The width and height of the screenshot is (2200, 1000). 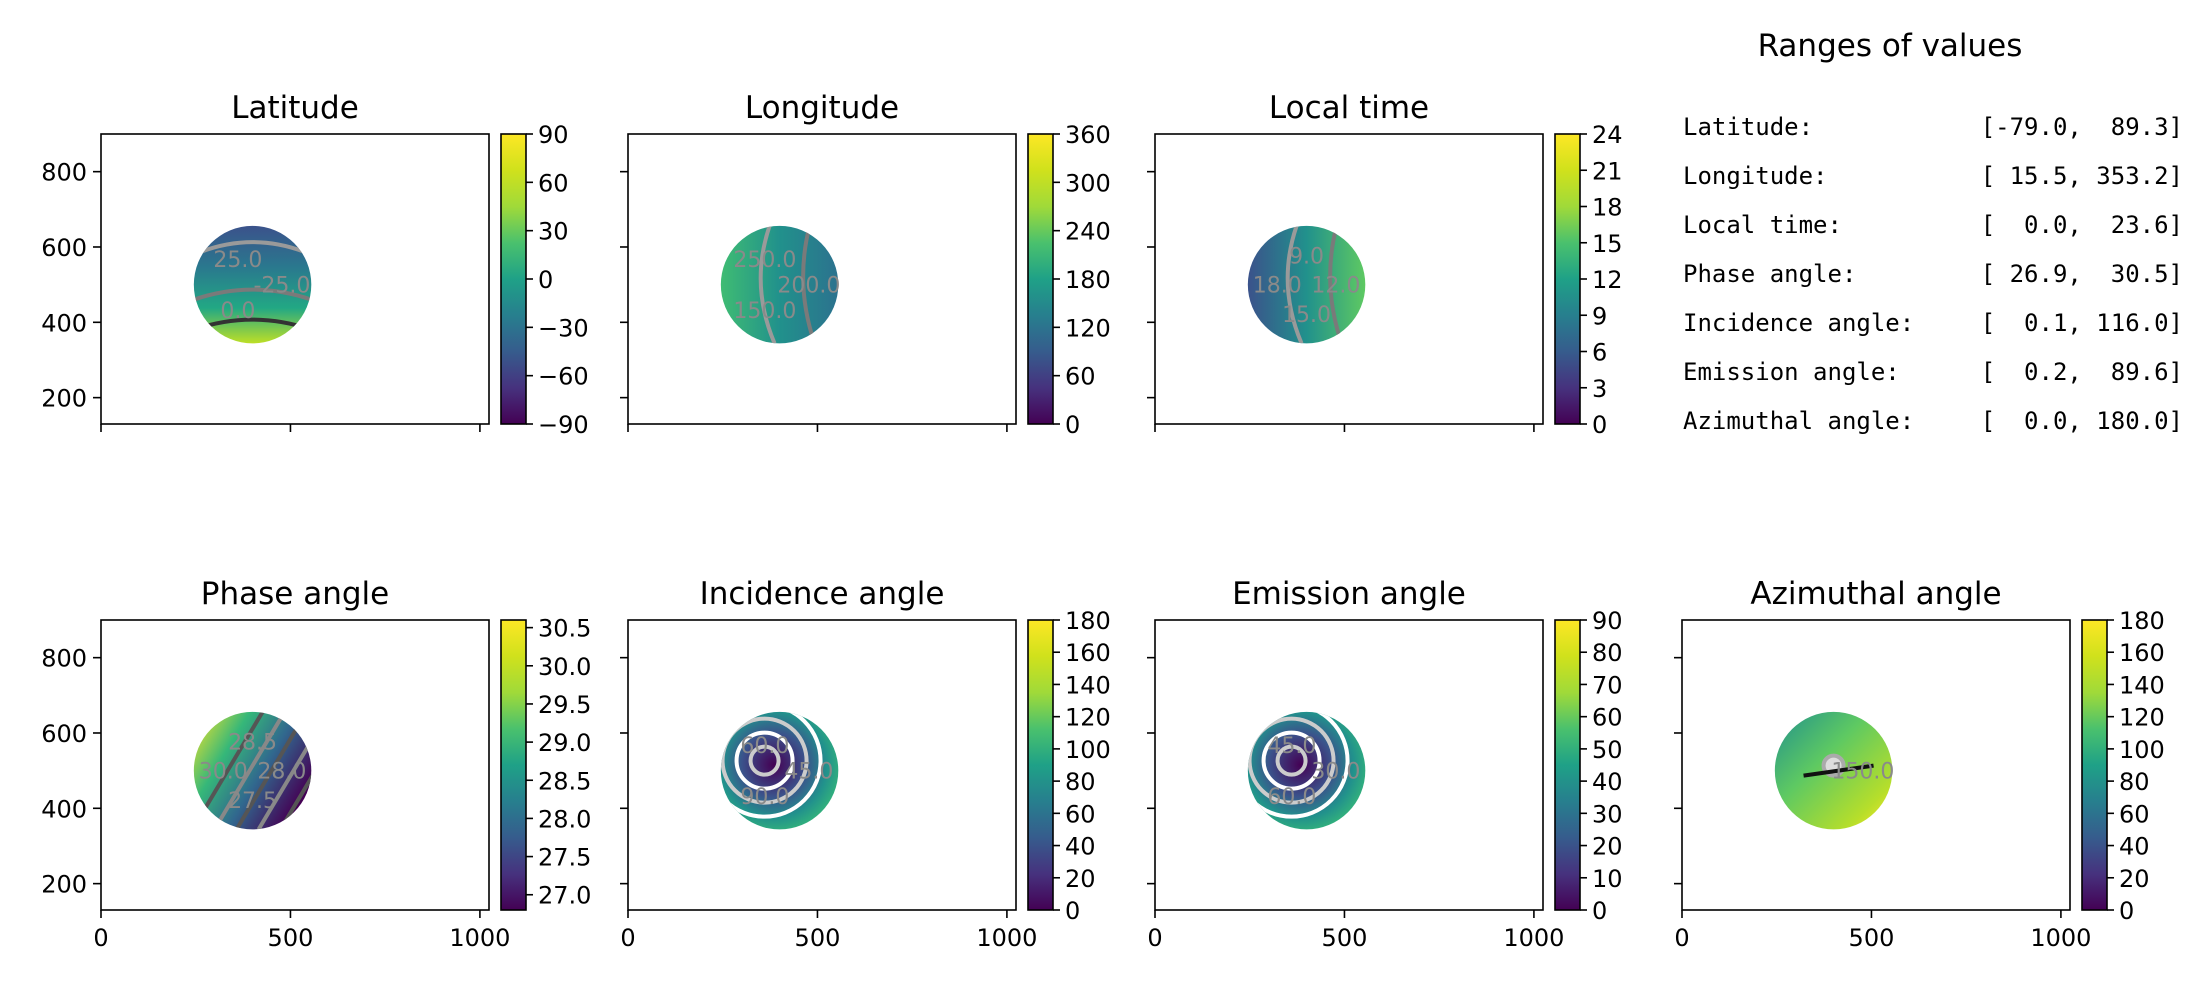 I want to click on range-value: [-79.0, 89.3], so click(x=2081, y=127).